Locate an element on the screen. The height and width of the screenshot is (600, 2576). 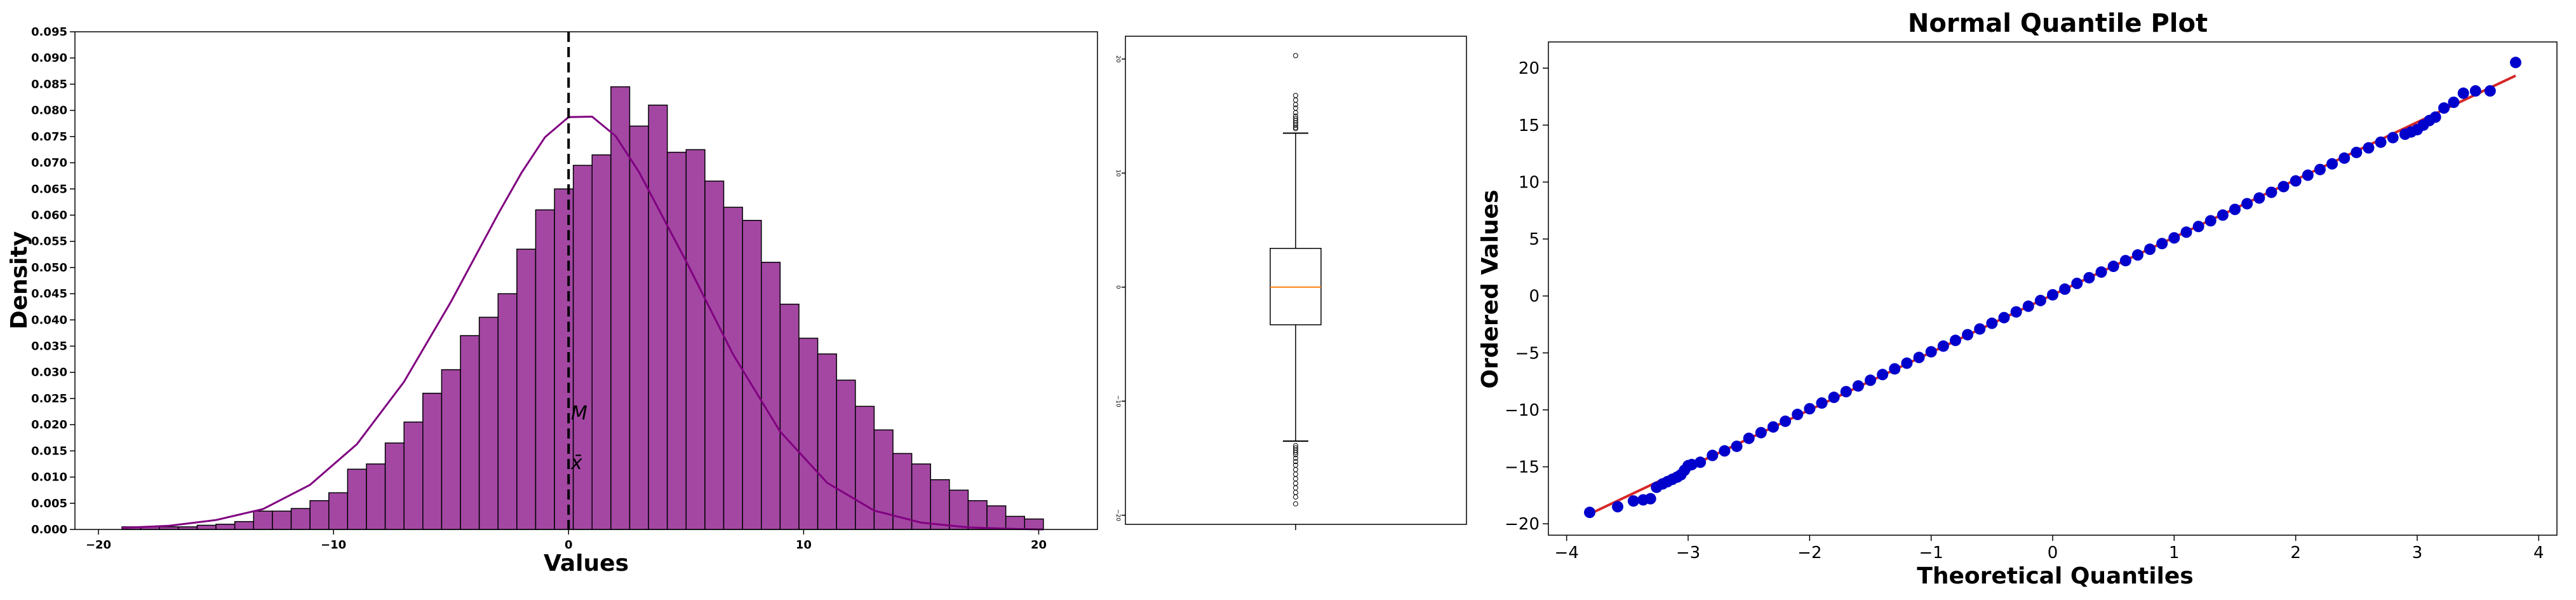
boxplot-y-ticks: −20 −10 0 10 20 is located at coordinates (1120, 288).